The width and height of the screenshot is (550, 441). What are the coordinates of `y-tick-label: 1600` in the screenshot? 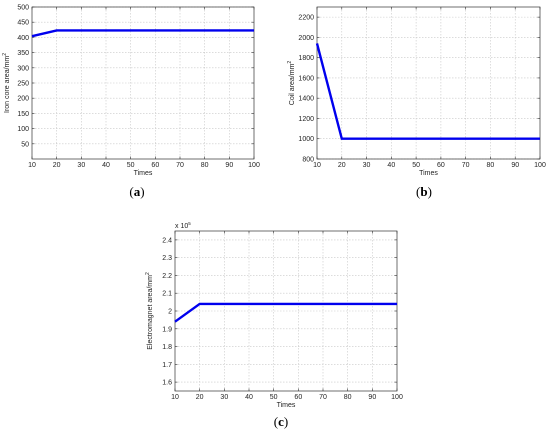 It's located at (306, 78).